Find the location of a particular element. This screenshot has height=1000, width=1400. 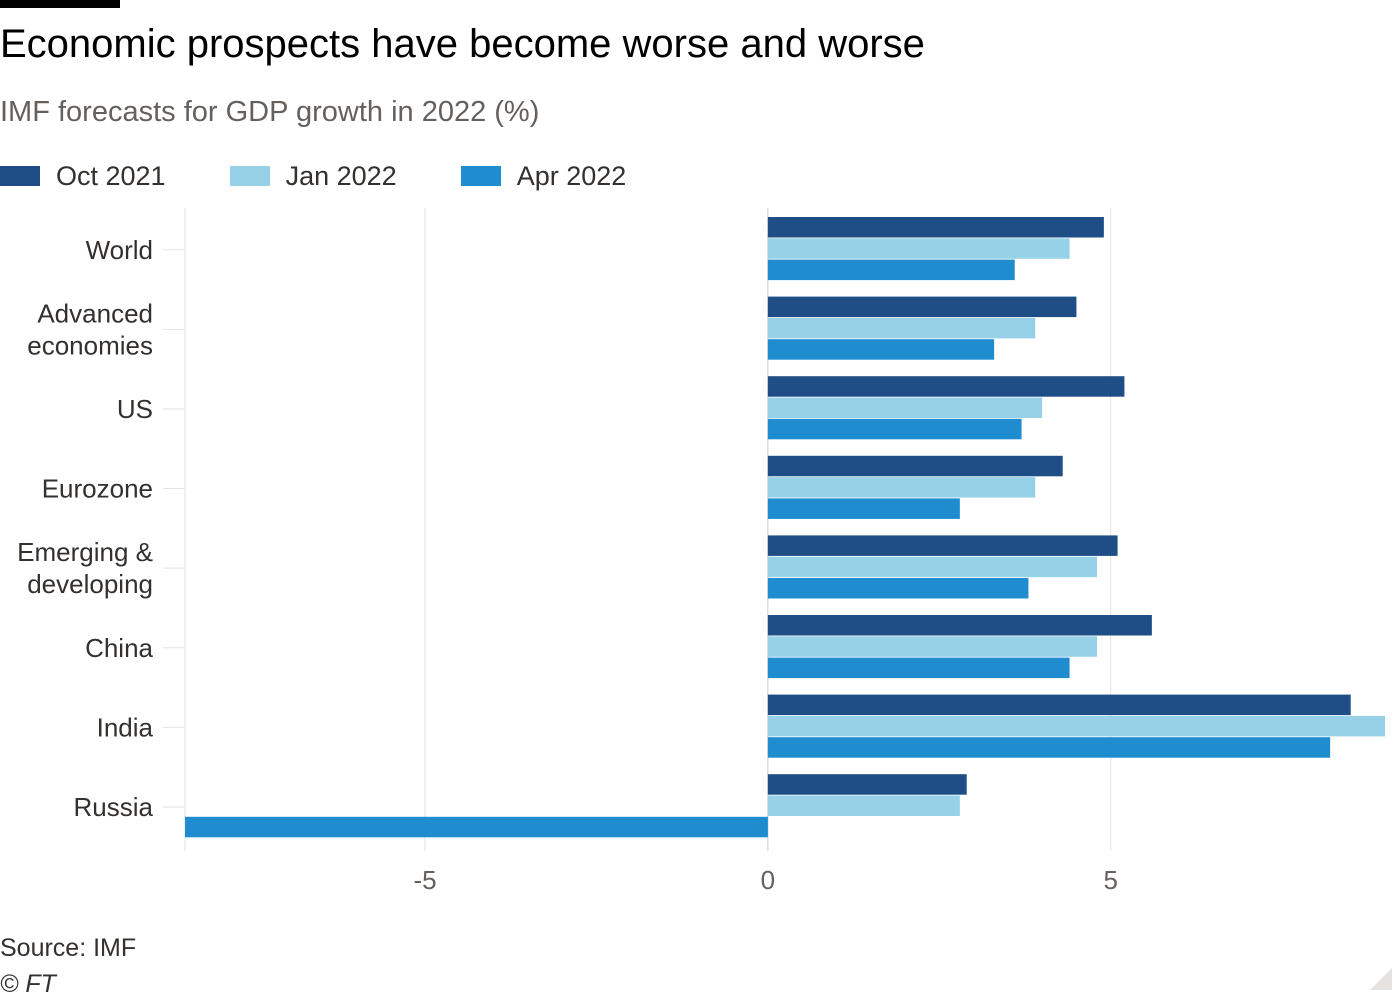

category-label: India is located at coordinates (125, 727).